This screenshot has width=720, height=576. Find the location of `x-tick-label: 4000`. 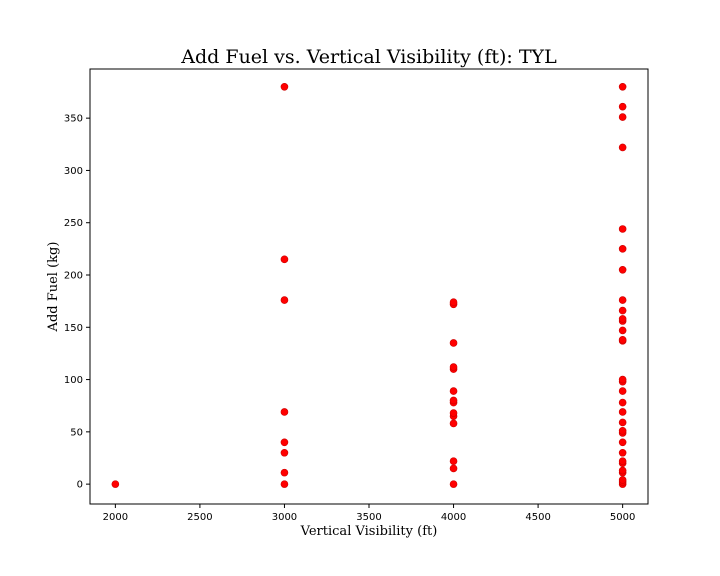

x-tick-label: 4000 is located at coordinates (453, 517).